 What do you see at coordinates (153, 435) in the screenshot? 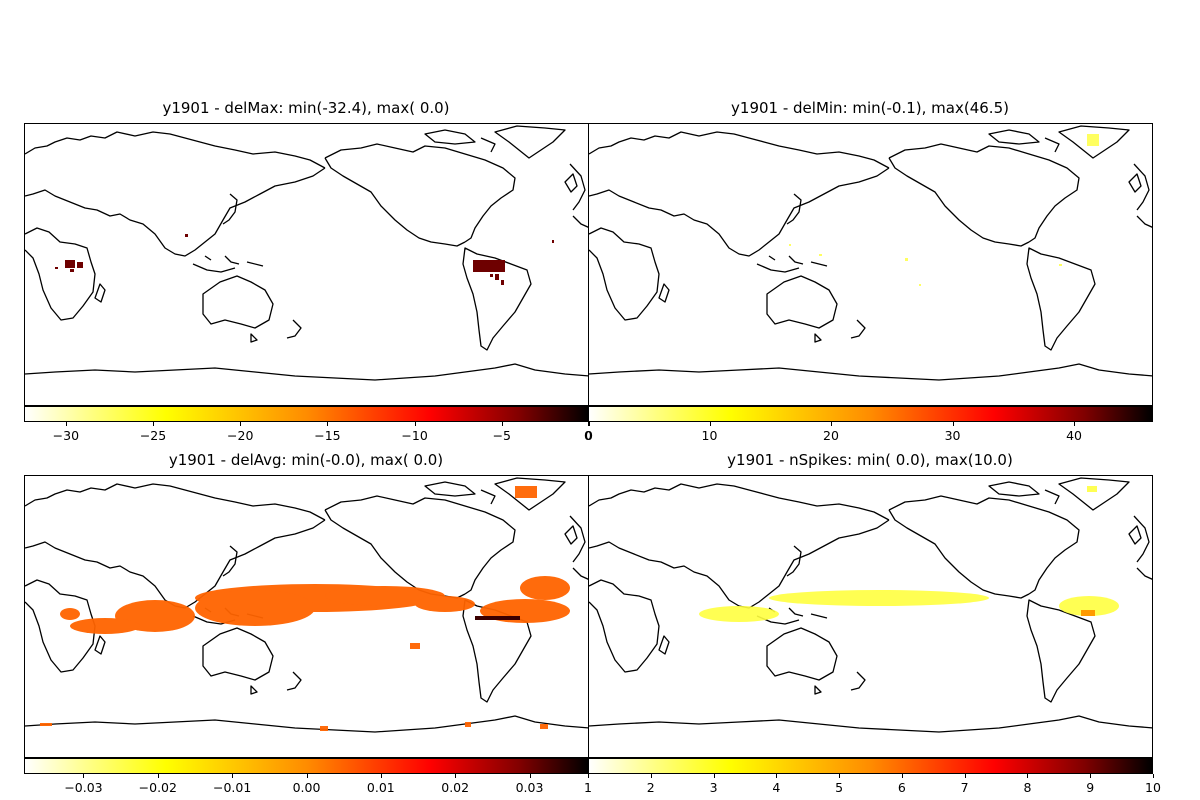
I see `colorbar-tick-label: −25` at bounding box center [153, 435].